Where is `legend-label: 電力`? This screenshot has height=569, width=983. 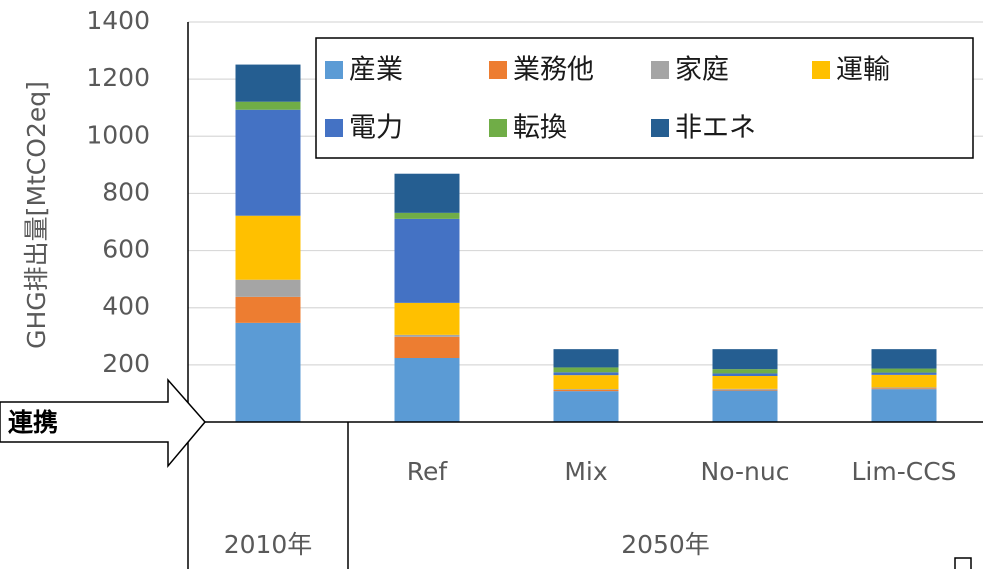 legend-label: 電力 is located at coordinates (376, 128).